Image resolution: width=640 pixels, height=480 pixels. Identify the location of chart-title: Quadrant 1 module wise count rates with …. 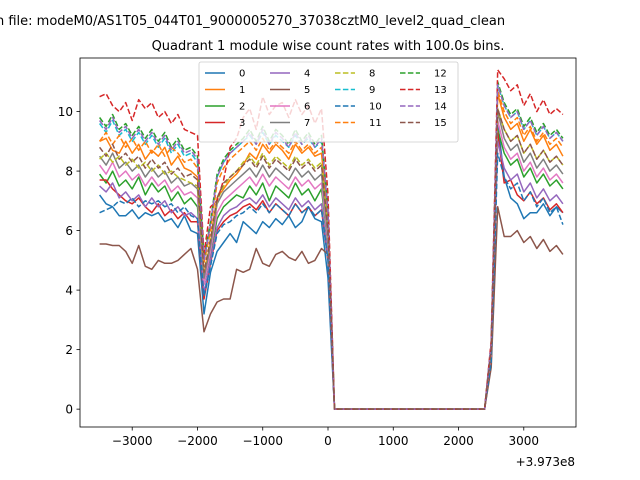
(328, 46).